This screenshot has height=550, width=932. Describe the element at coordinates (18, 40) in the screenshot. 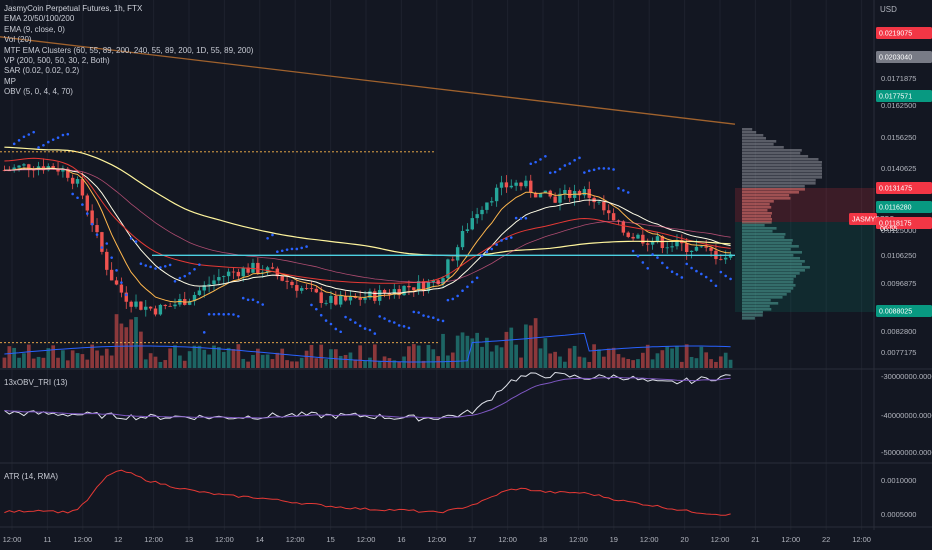

I see `legend-indicator: Vol (20)` at that location.